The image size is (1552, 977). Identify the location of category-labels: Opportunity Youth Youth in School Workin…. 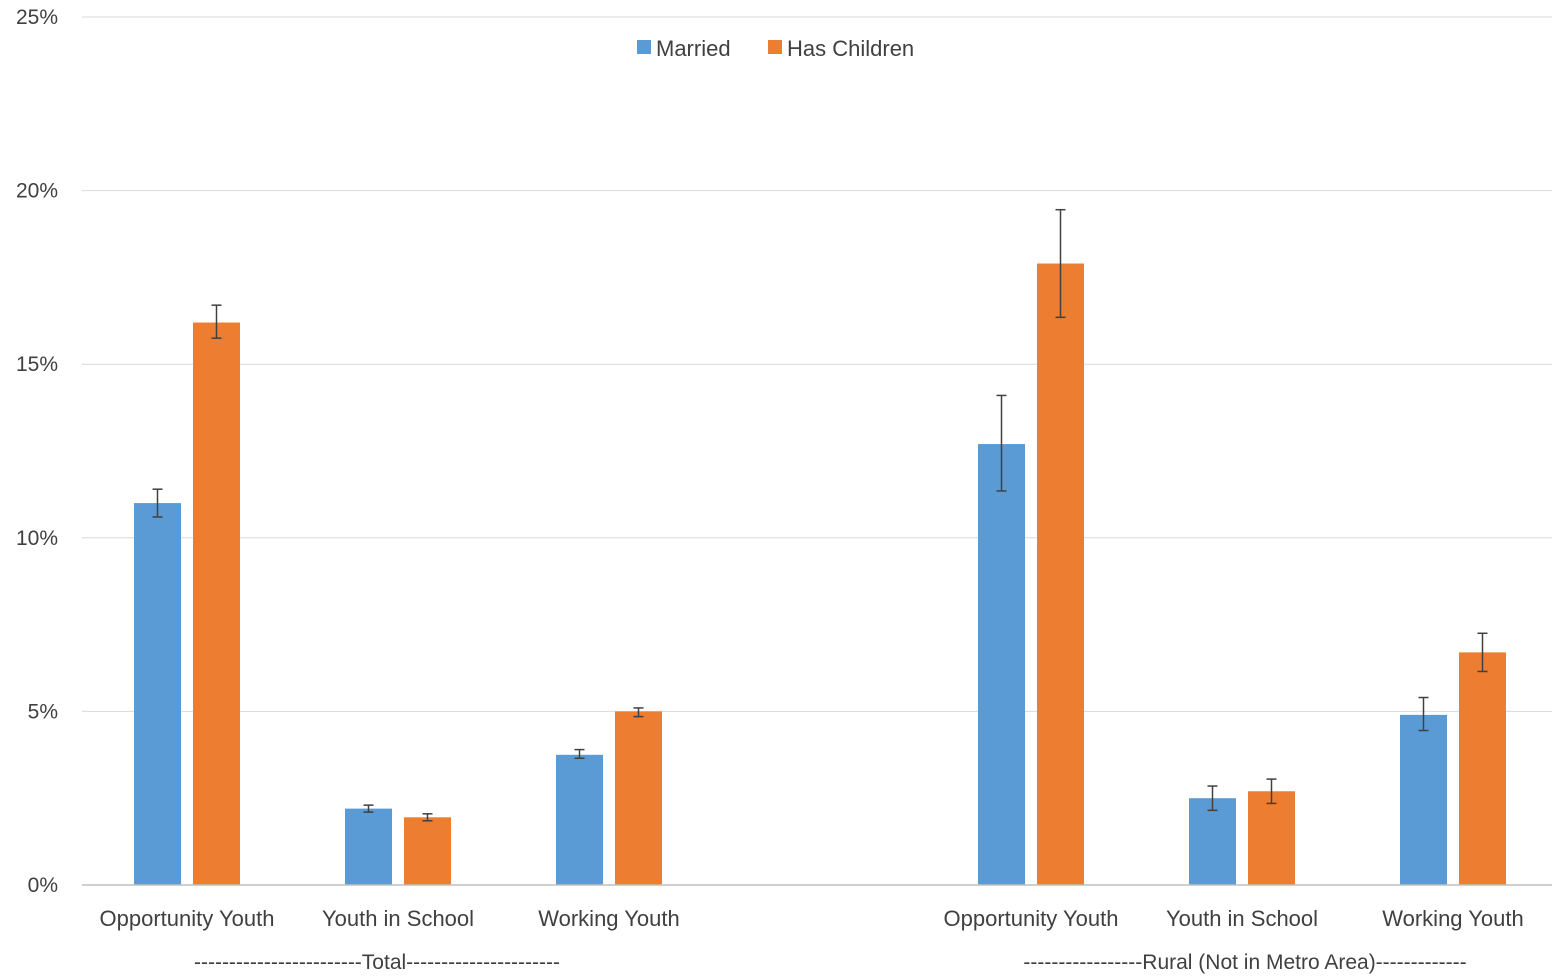
(812, 918).